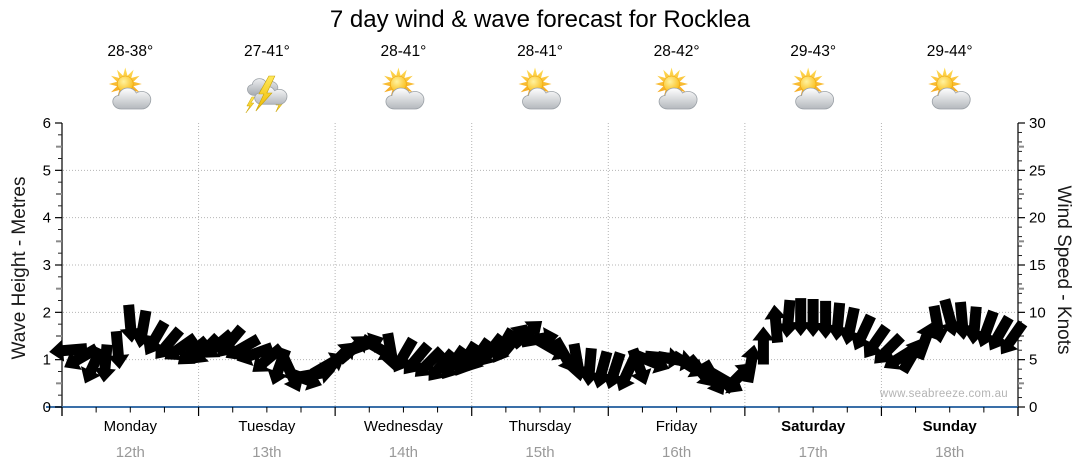  I want to click on svg-text: 25, so click(1037, 170).